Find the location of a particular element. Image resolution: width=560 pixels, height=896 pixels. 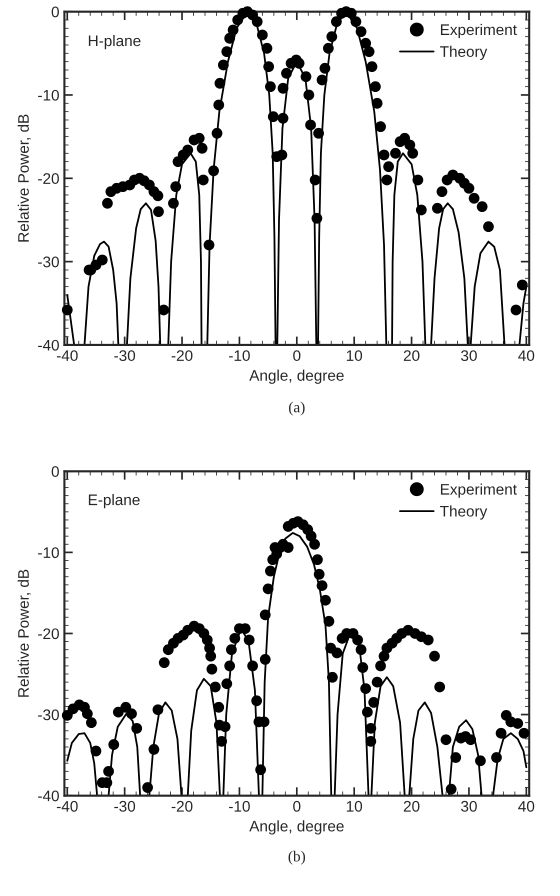

annotation: E-plane is located at coordinates (114, 501).